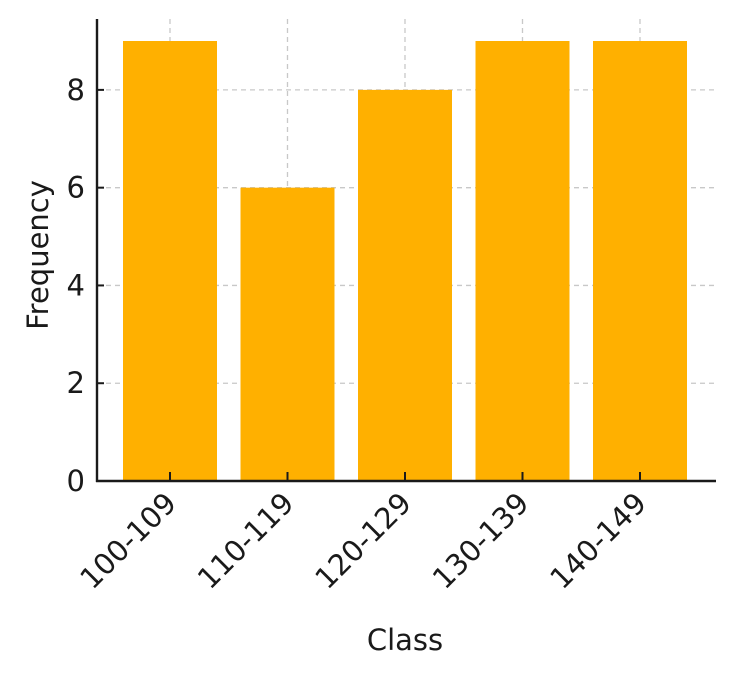  Describe the element at coordinates (38, 255) in the screenshot. I see `y-axis-title: Frequency` at that location.